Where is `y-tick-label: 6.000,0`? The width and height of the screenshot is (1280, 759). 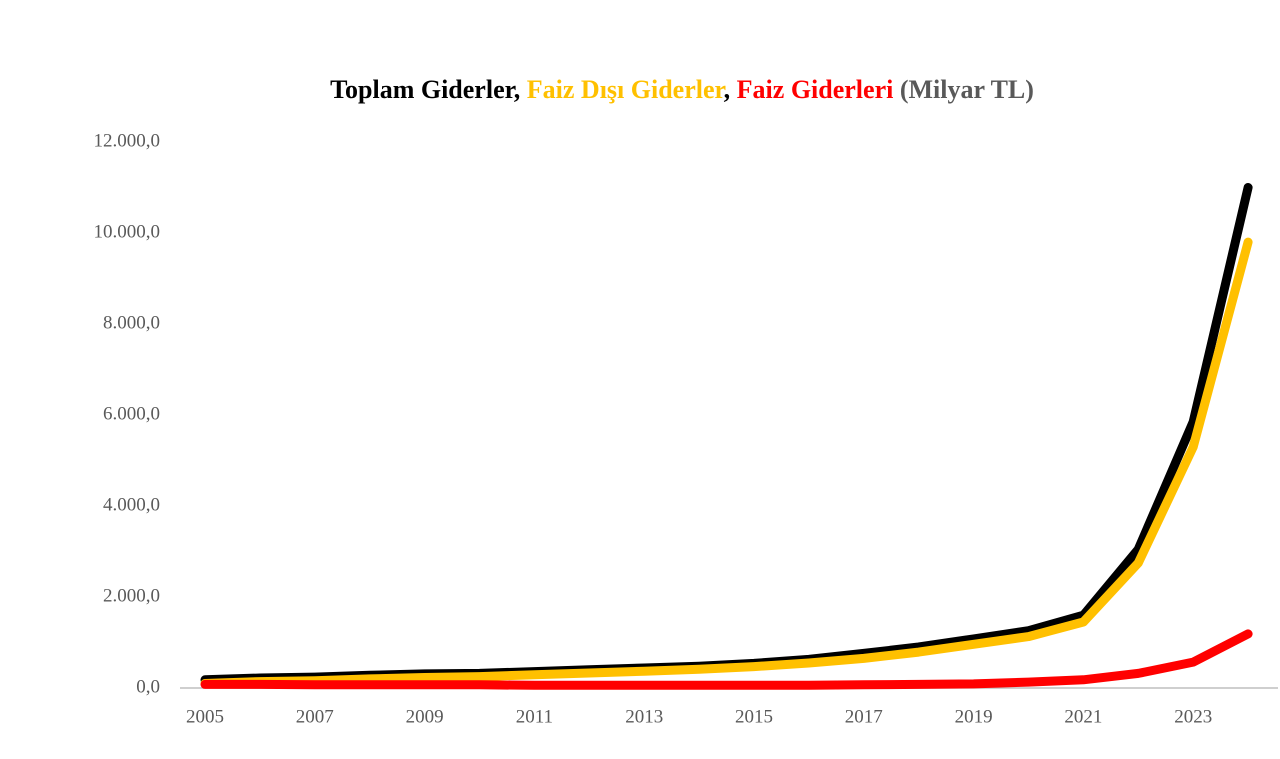 y-tick-label: 6.000,0 is located at coordinates (131, 413).